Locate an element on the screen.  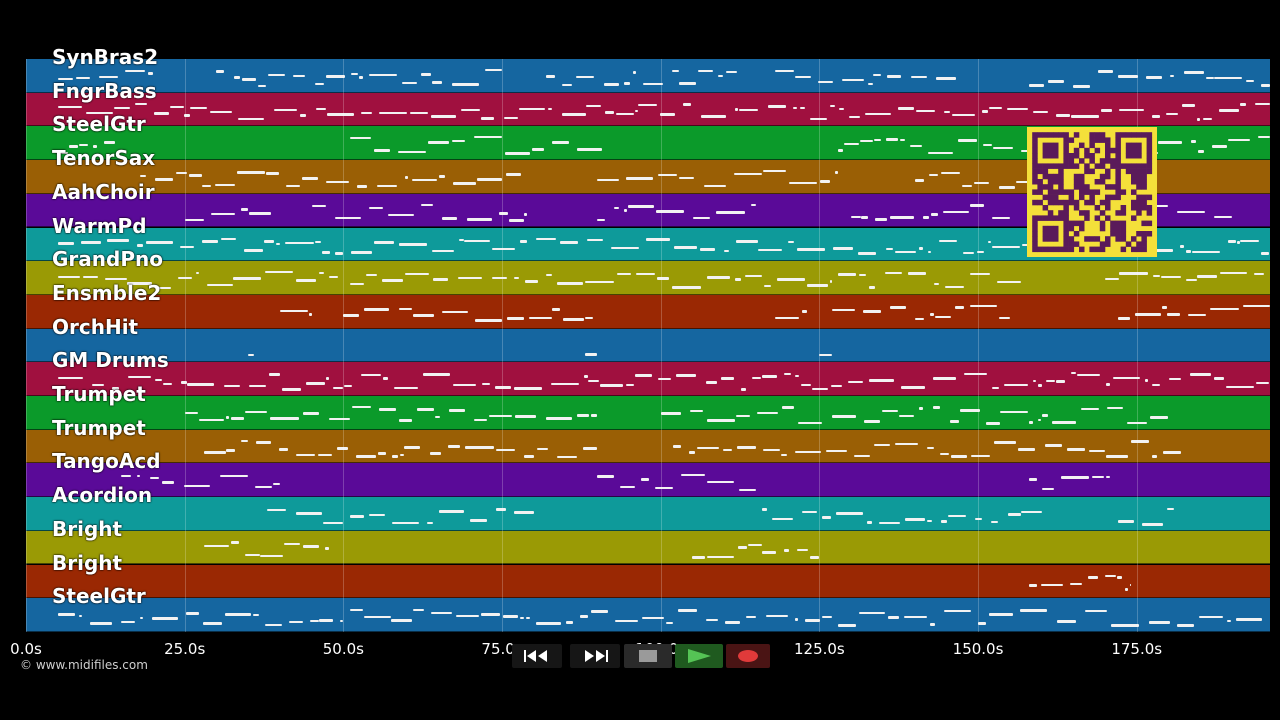
track-label: FngrBass is located at coordinates (104, 90).